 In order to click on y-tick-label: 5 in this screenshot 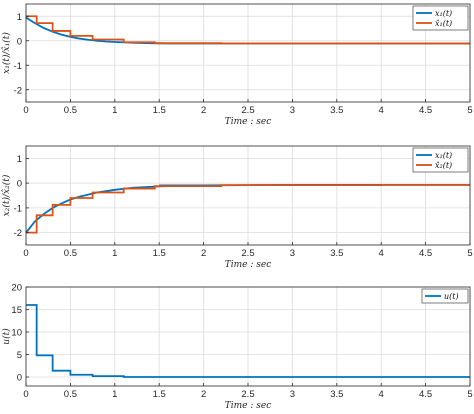, I will do `click(19, 355)`.